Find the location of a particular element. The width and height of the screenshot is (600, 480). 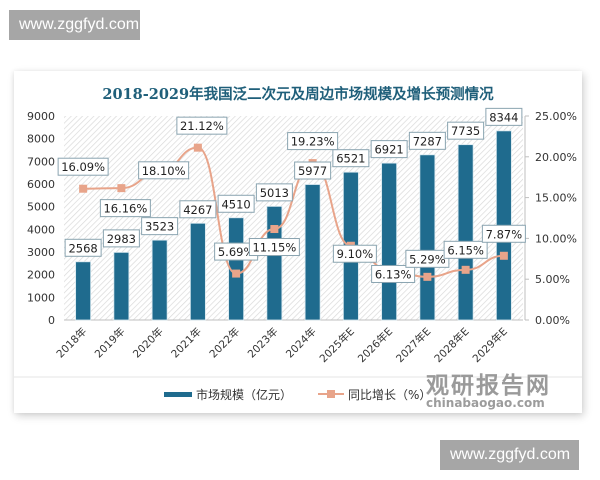

legend-item-growth: 同比增长（%） is located at coordinates (374, 394).